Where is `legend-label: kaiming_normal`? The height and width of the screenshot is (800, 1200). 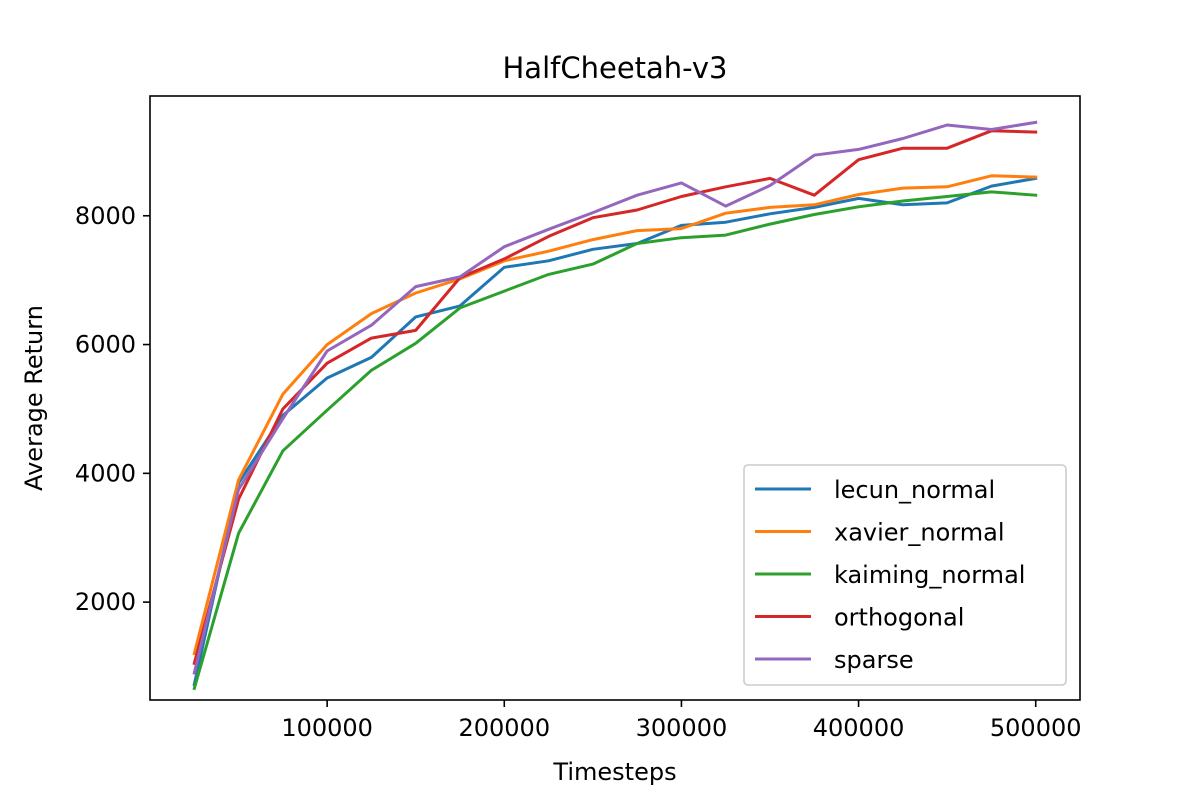 legend-label: kaiming_normal is located at coordinates (929, 575).